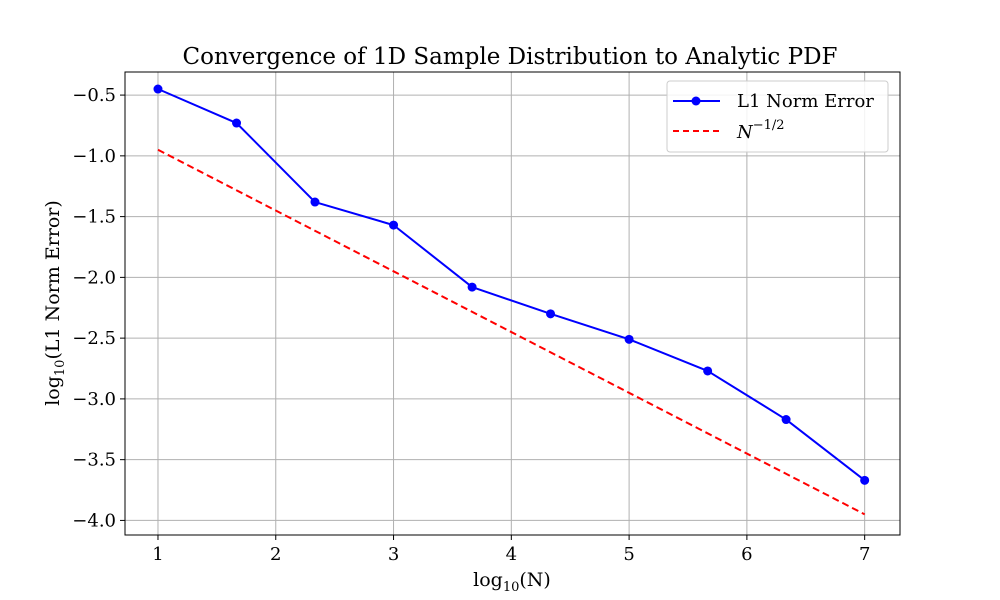 This screenshot has width=1000, height=600. Describe the element at coordinates (393, 554) in the screenshot. I see `x-tick-label: 3` at that location.